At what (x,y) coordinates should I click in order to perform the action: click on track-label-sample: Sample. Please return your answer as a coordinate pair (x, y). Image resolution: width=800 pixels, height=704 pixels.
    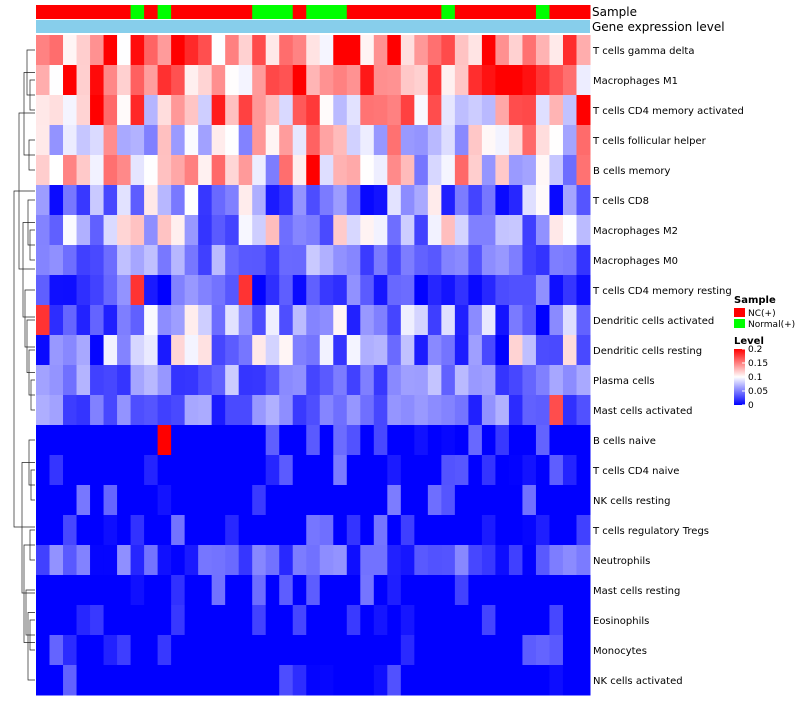
    Looking at the image, I should click on (614, 12).